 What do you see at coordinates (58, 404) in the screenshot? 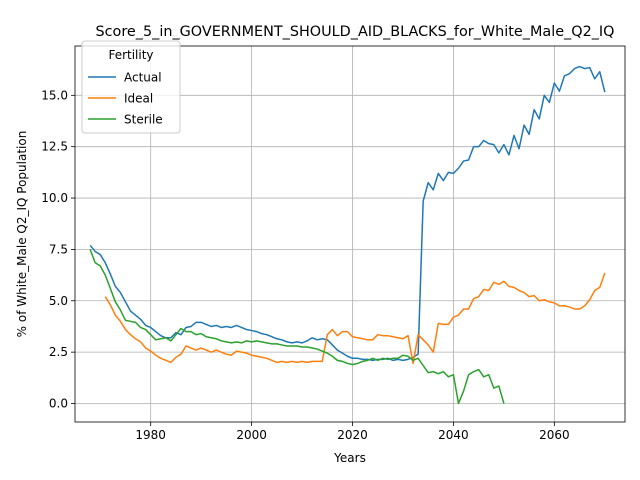
I see `y-tick-label: 0.0` at bounding box center [58, 404].